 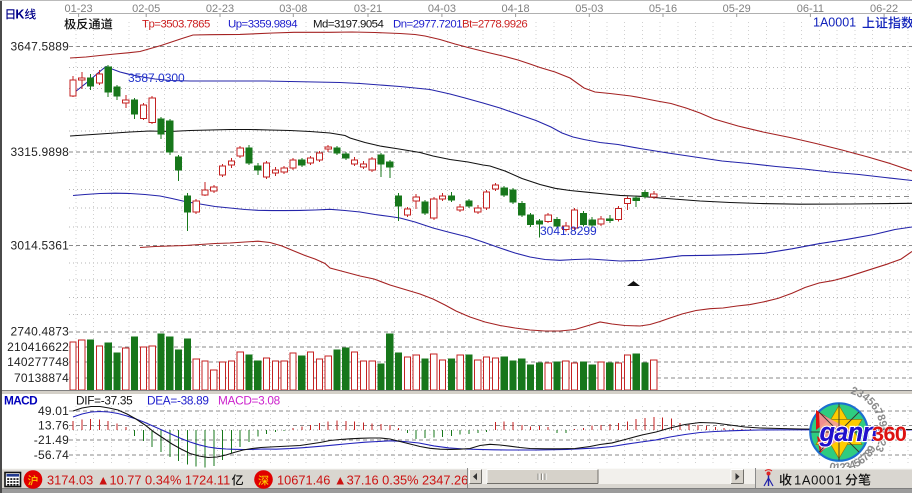 What do you see at coordinates (568, 231) in the screenshot?
I see `svg-text: 3041.8299` at bounding box center [568, 231].